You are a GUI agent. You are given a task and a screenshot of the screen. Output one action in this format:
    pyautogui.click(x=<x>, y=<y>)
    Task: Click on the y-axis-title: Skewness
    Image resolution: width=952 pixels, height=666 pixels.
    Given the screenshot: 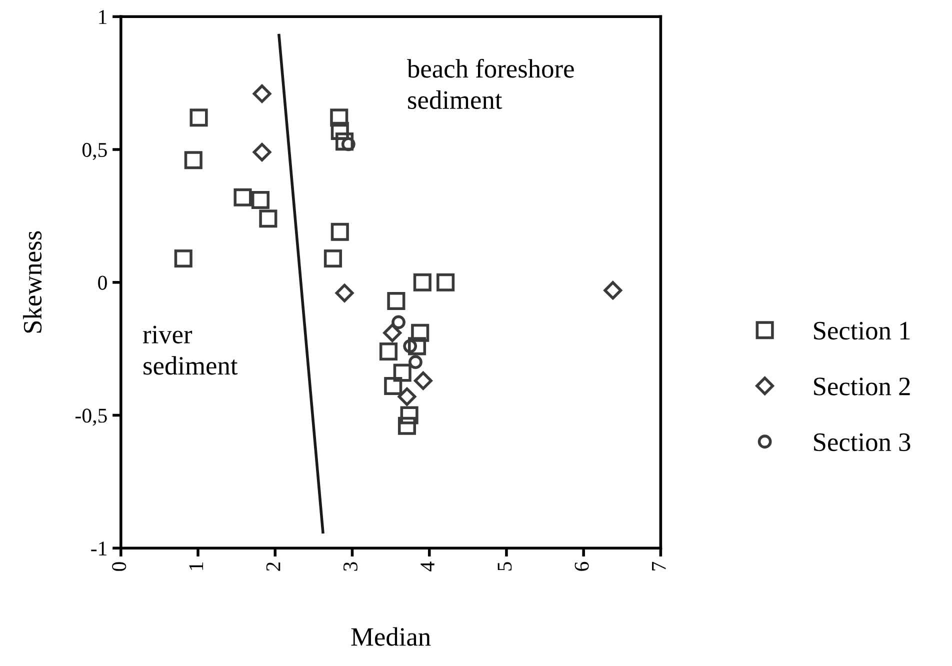 What is the action you would take?
    pyautogui.click(x=32, y=282)
    